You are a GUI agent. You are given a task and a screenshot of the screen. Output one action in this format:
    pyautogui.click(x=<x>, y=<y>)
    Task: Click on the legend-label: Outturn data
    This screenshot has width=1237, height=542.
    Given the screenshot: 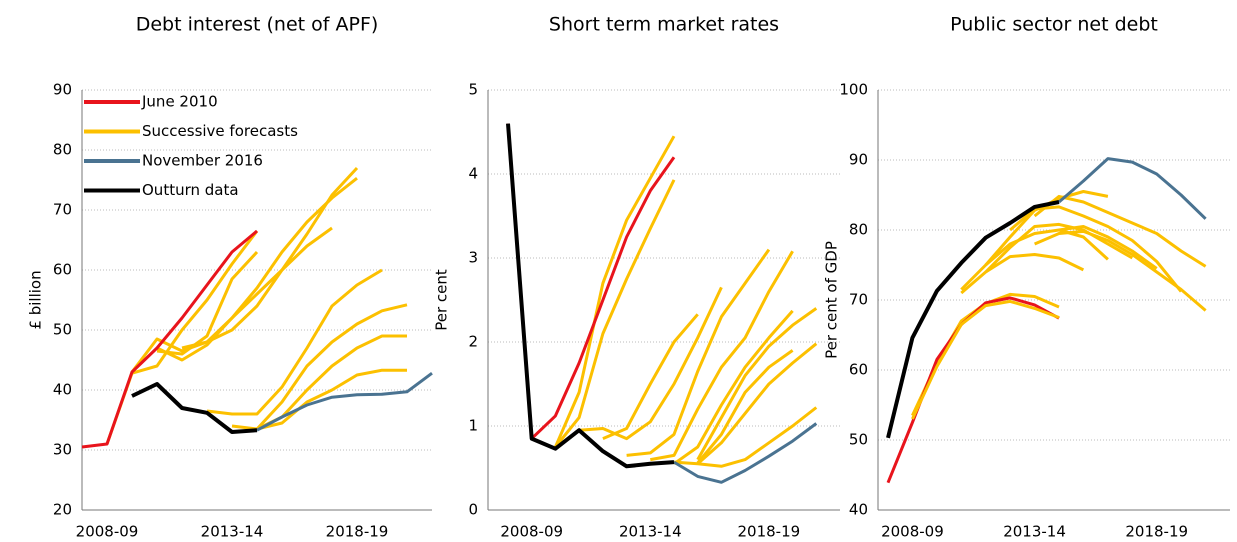 What is the action you would take?
    pyautogui.click(x=190, y=190)
    